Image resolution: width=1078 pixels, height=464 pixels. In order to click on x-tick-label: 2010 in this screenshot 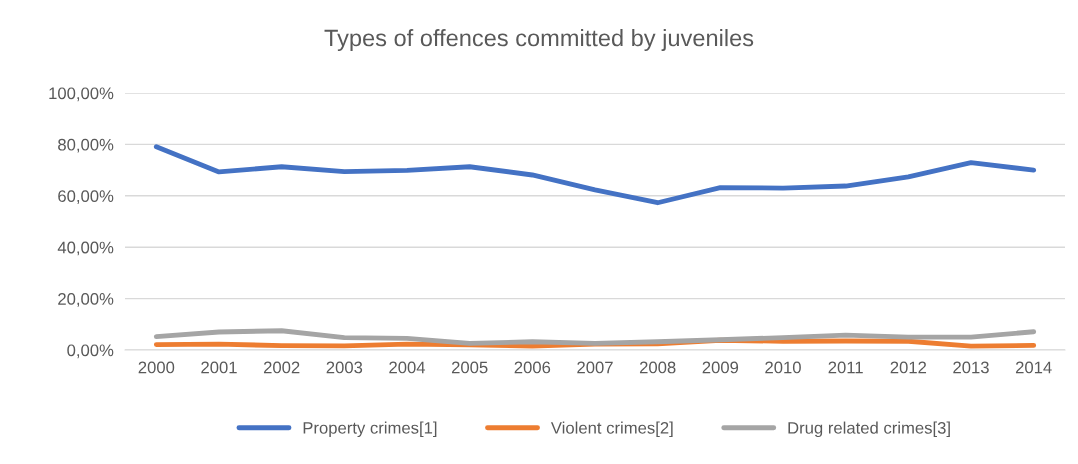, I will do `click(783, 367)`.